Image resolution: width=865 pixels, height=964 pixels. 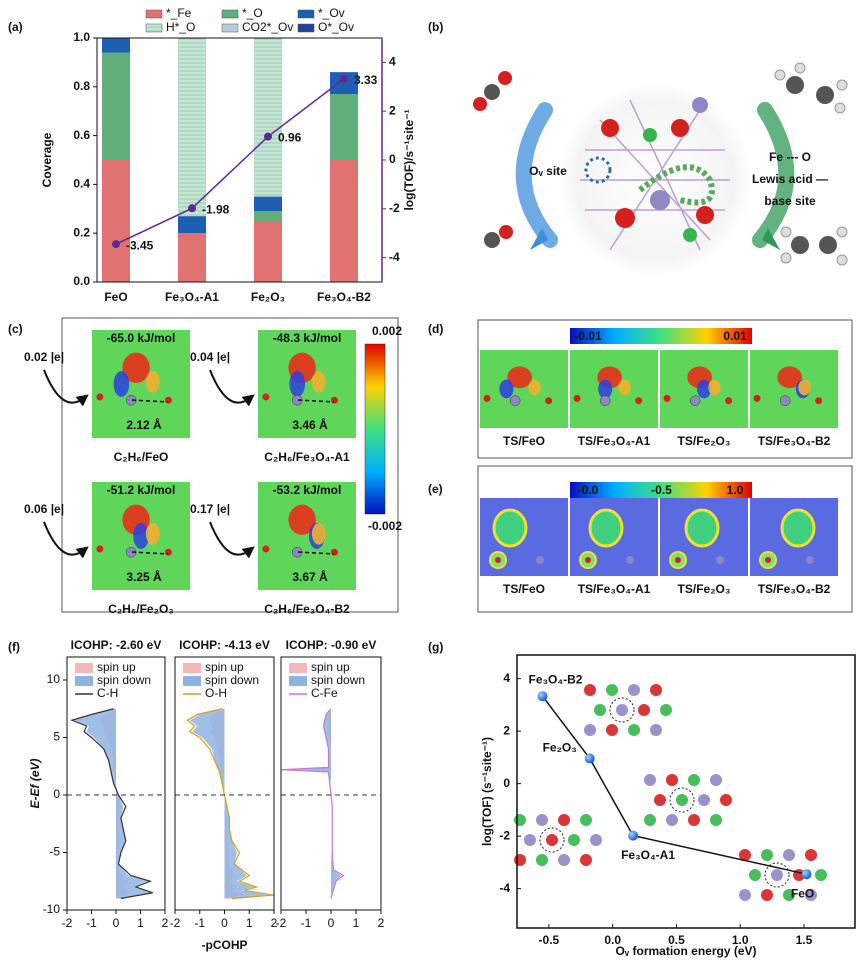 I want to click on tile-caption: C₂H₆/FeO, so click(x=141, y=457).